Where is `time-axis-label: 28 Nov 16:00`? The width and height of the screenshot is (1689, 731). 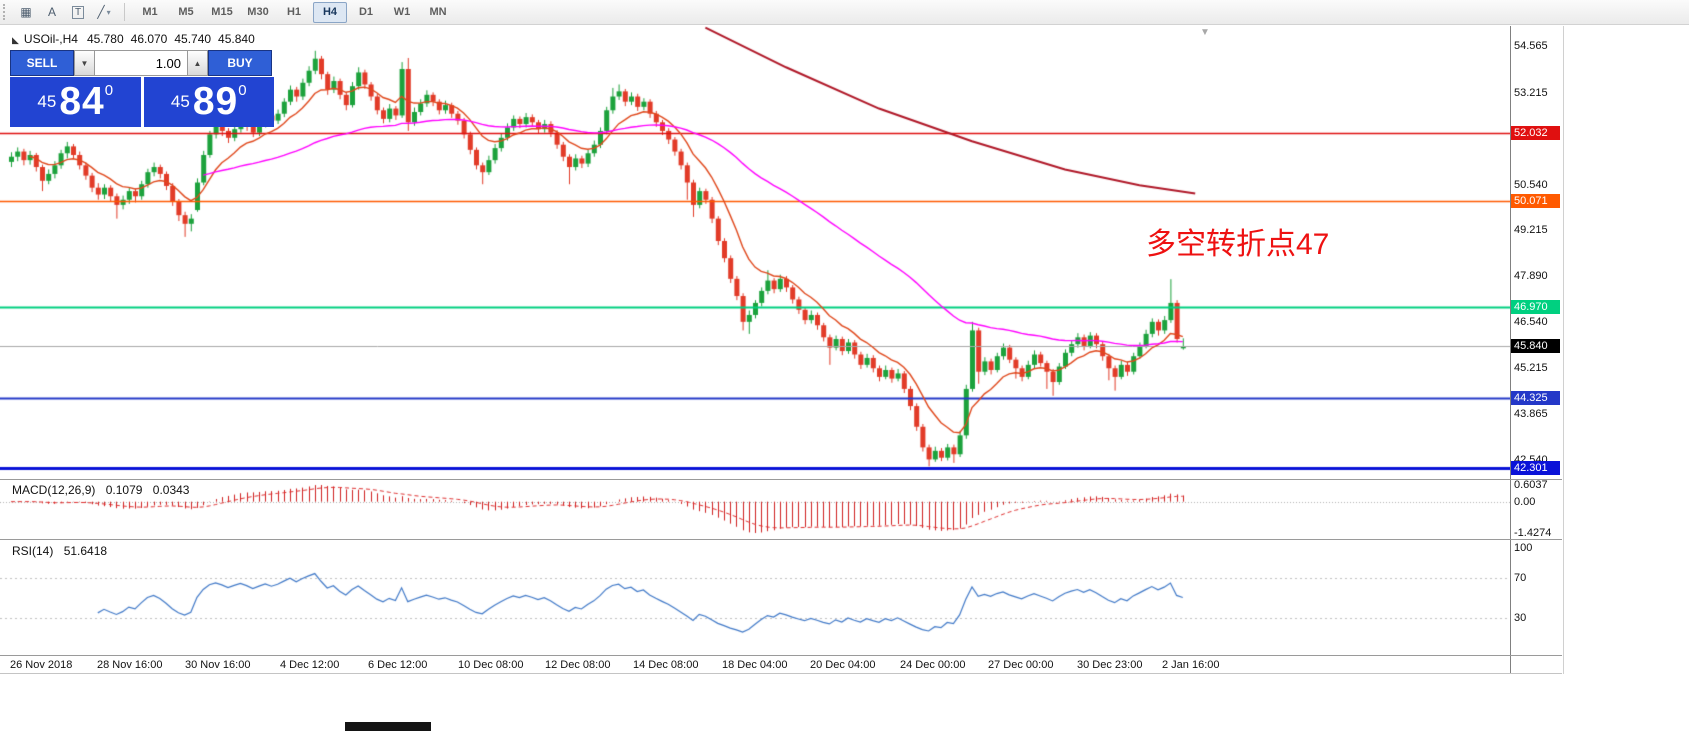
time-axis-label: 28 Nov 16:00 is located at coordinates (130, 665).